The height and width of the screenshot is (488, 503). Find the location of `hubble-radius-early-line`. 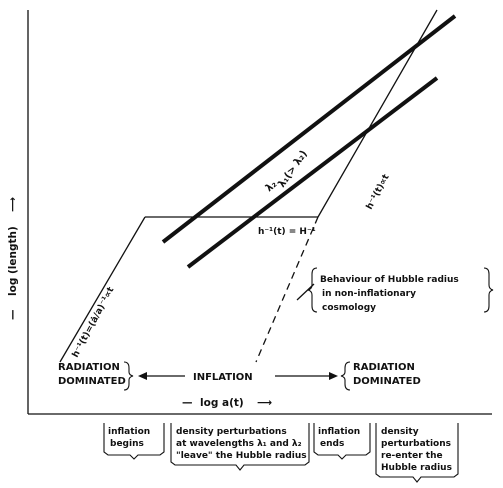

hubble-radius-early-line is located at coordinates (102, 289).